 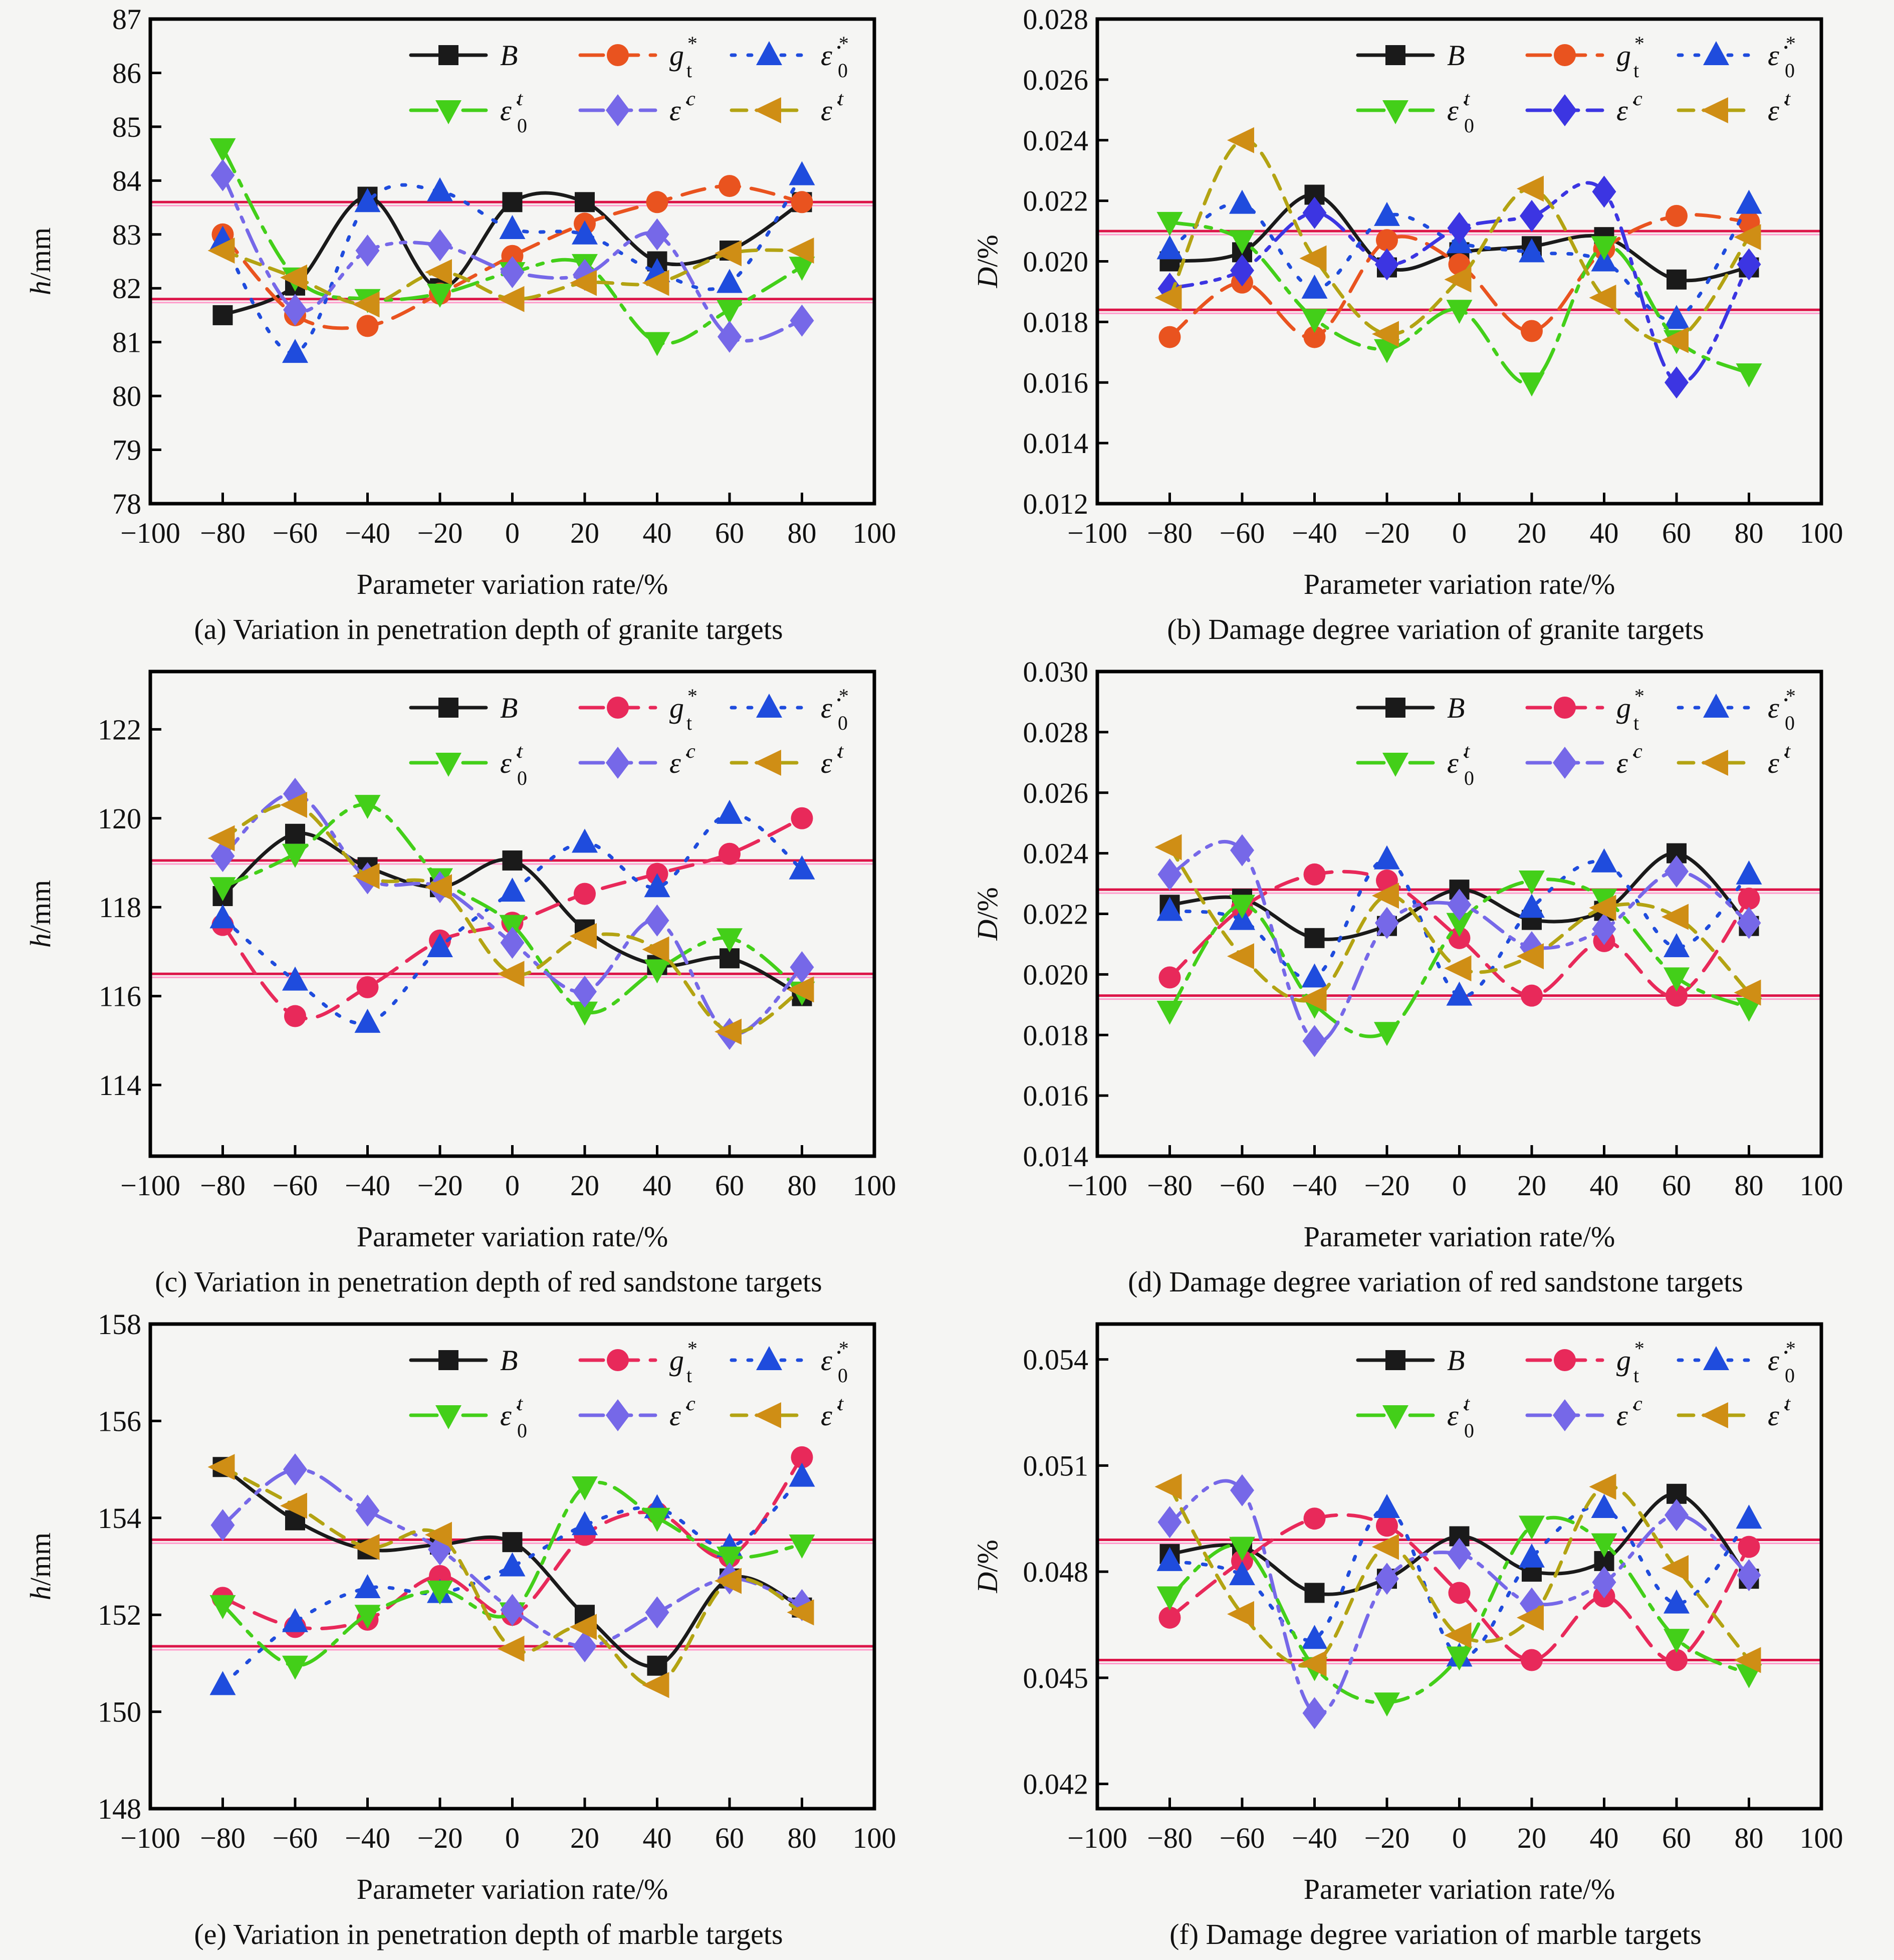 I want to click on y-tick-label: 82, so click(x=126, y=288).